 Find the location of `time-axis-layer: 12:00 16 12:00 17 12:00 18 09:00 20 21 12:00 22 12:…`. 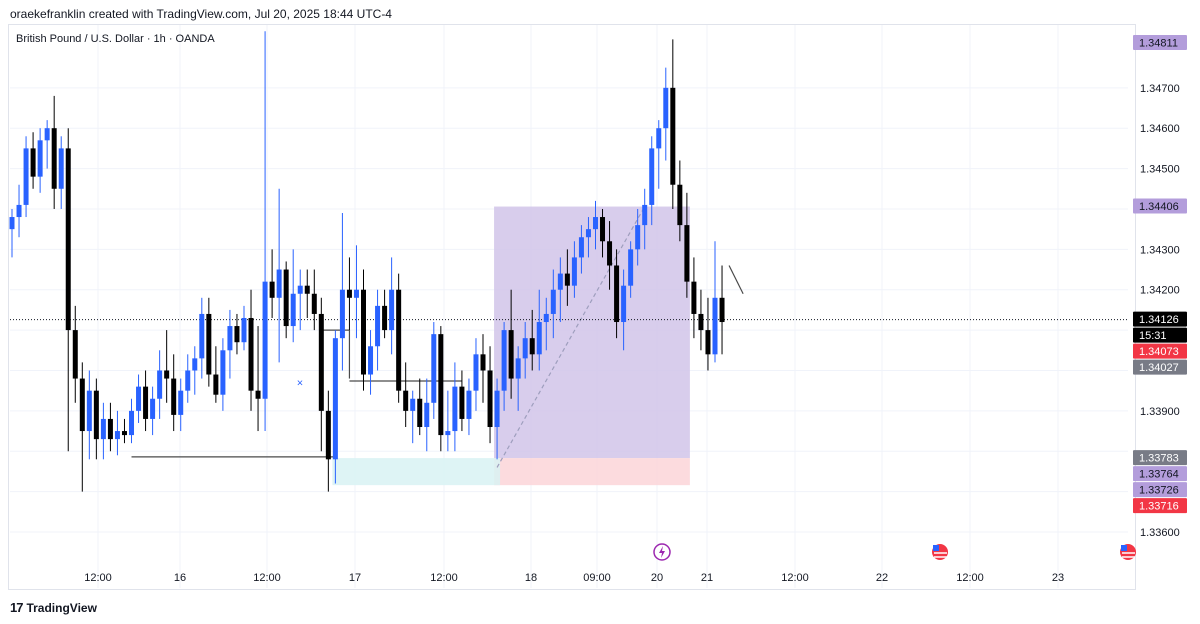

time-axis-layer: 12:00 16 12:00 17 12:00 18 09:00 20 21 12:00 22 12:… is located at coordinates (574, 578).